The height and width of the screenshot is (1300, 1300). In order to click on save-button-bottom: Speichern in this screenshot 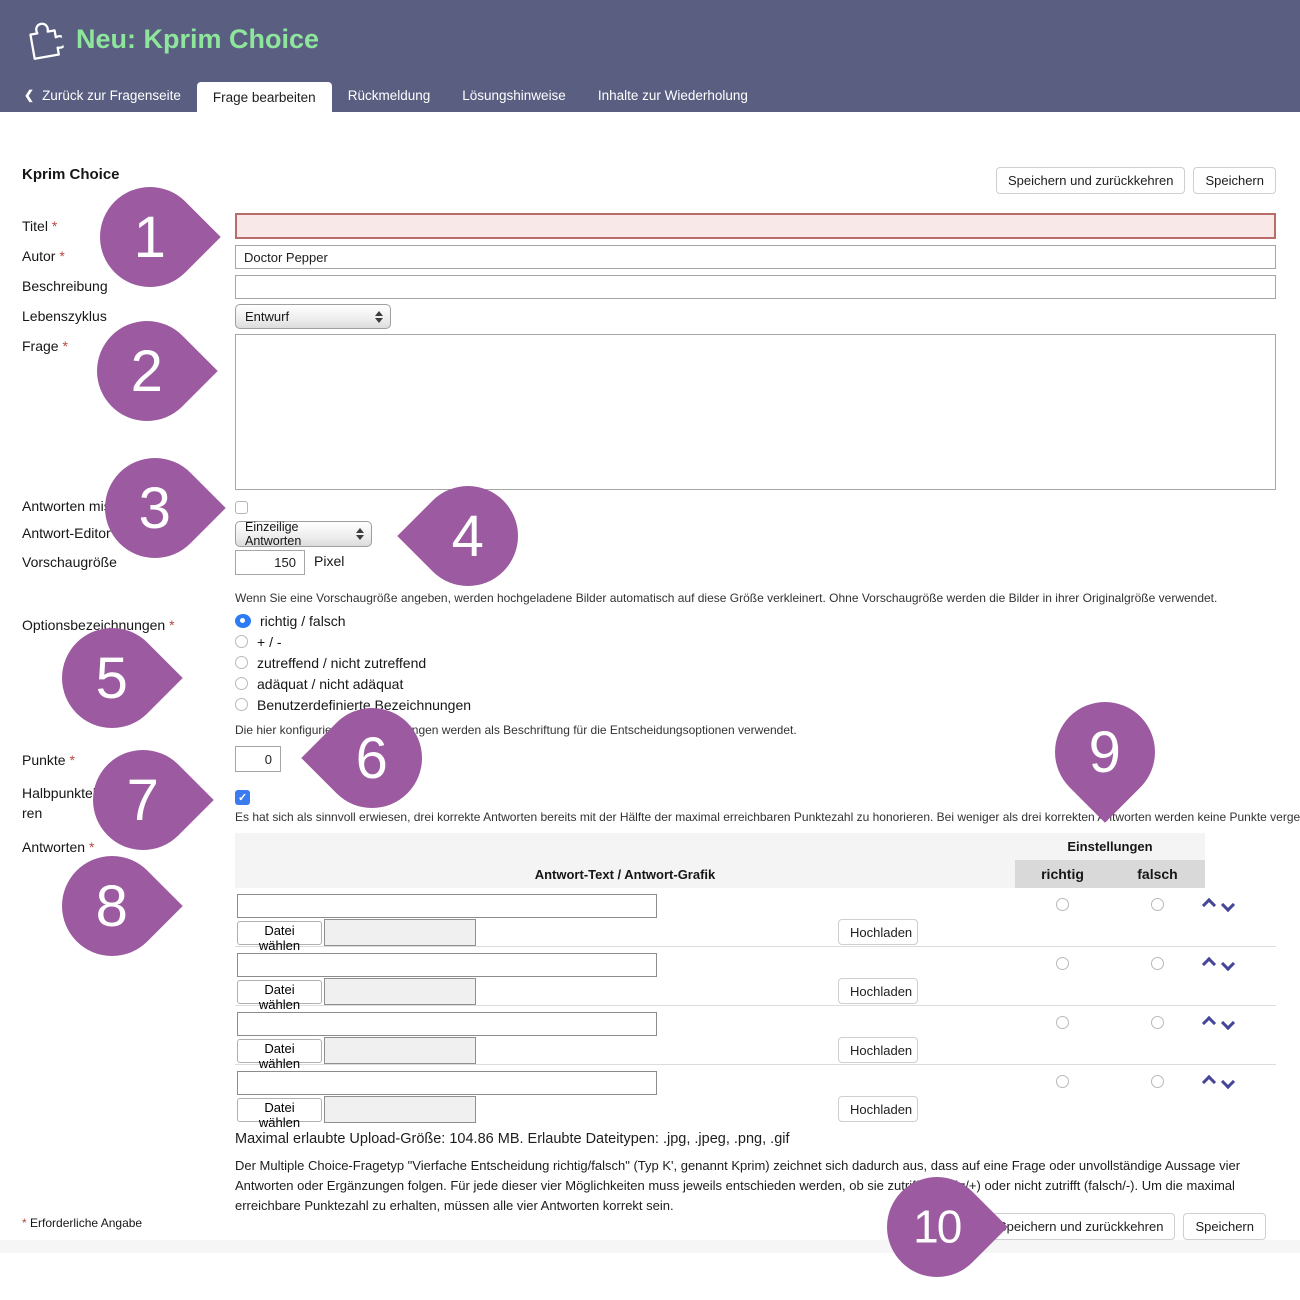, I will do `click(1224, 1226)`.